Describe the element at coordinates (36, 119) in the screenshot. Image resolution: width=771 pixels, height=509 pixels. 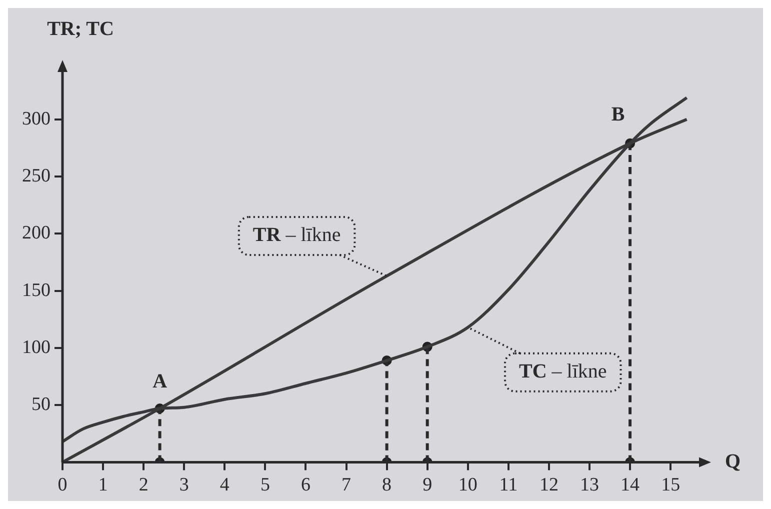
I see `y-tick-label: 300` at that location.